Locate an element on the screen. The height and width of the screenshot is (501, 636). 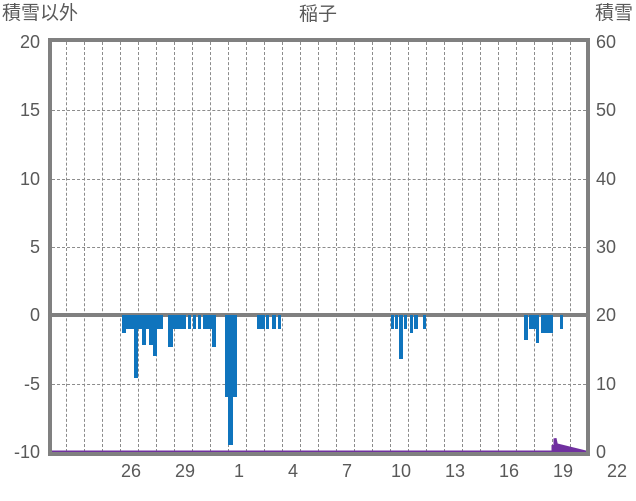
x-tick-label: 16 is located at coordinates (509, 471).